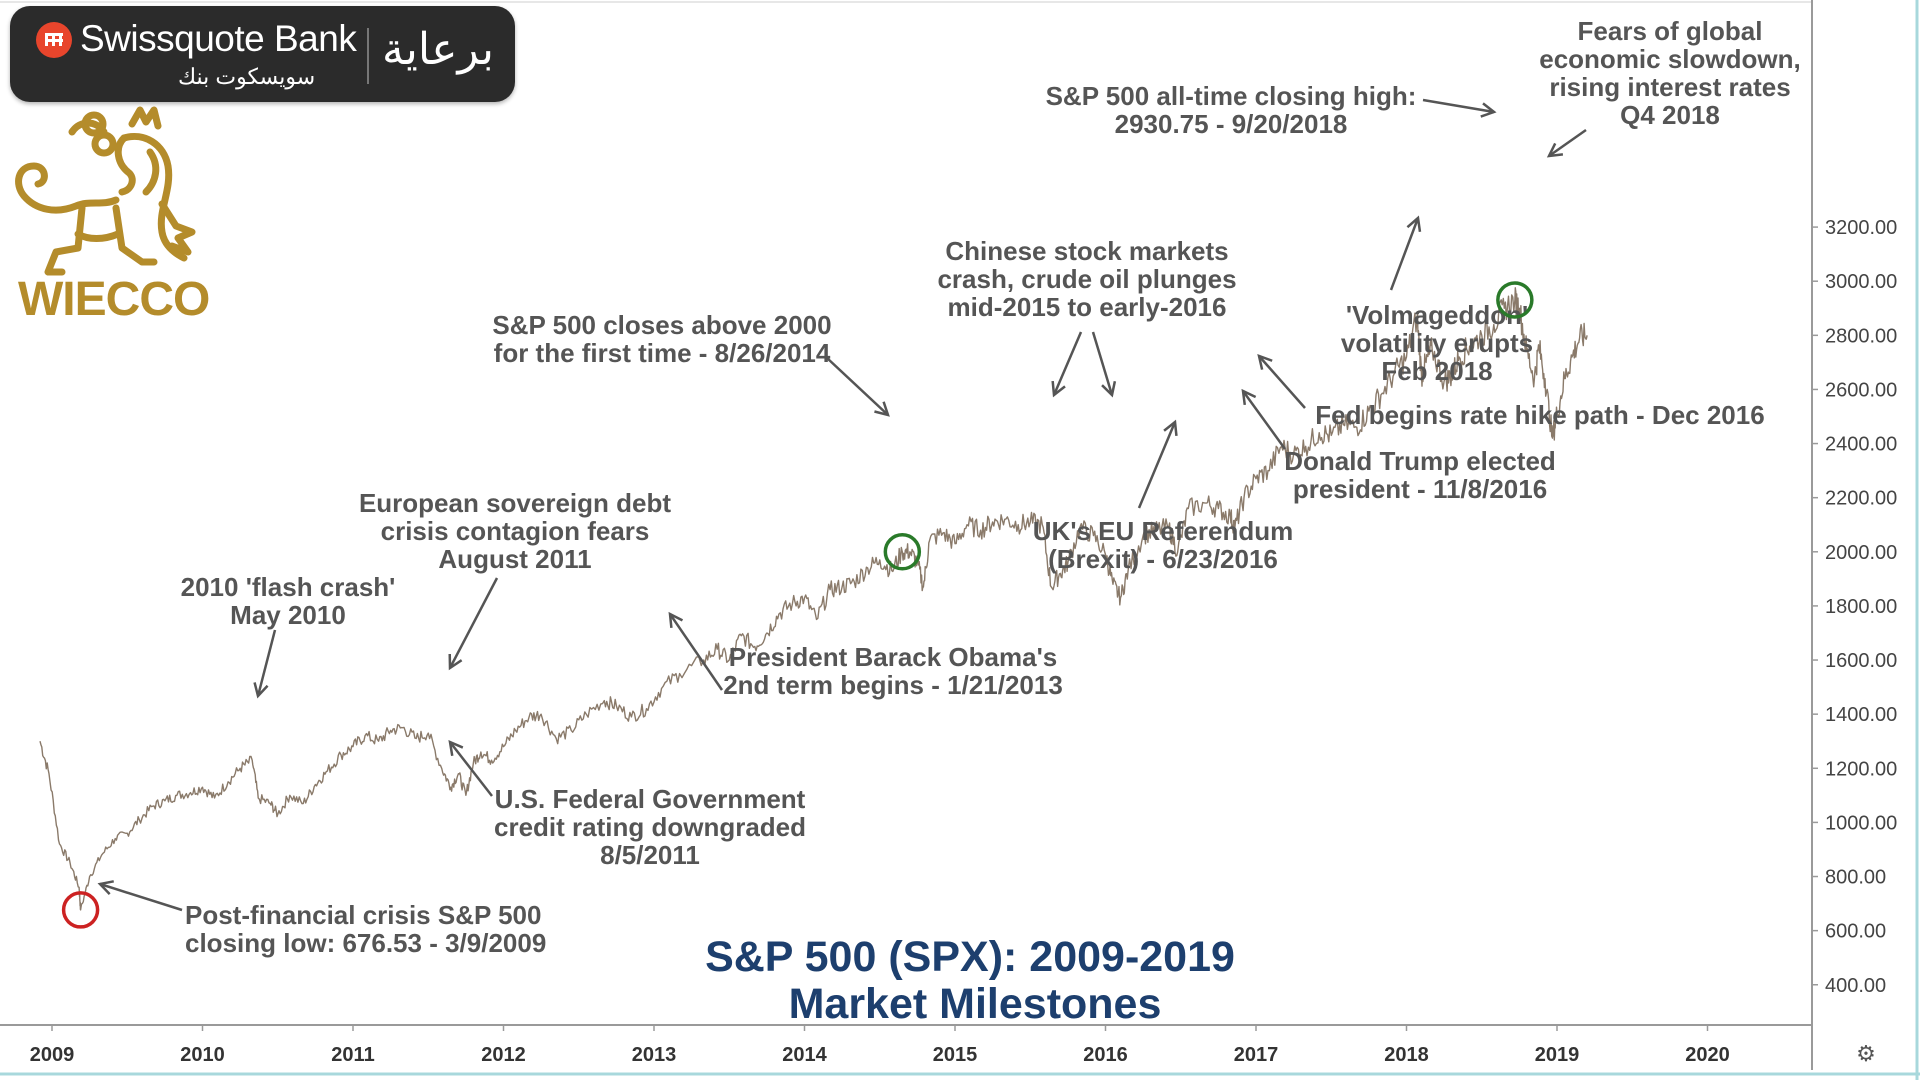 The image size is (1920, 1080). Describe the element at coordinates (654, 1055) in the screenshot. I see `x-tick-label: 2013` at that location.